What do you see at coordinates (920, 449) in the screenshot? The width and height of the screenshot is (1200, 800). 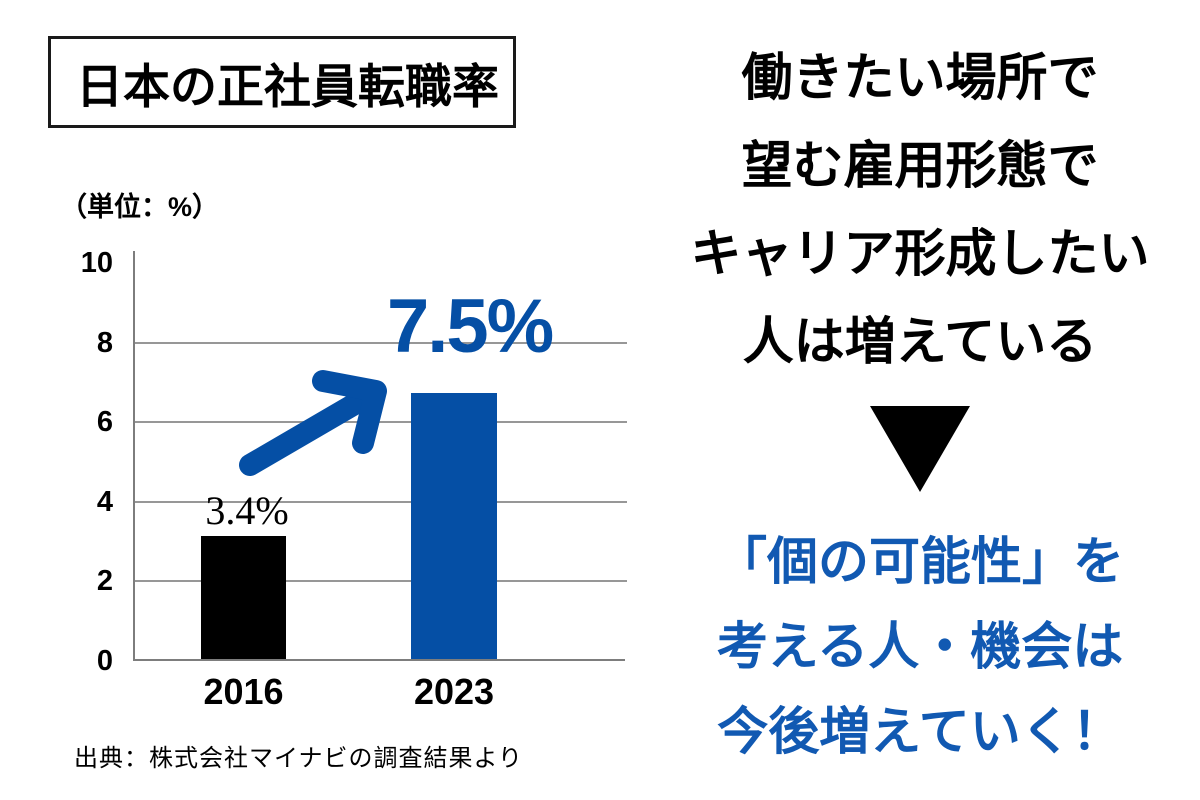 I see `down-triangle-icon` at bounding box center [920, 449].